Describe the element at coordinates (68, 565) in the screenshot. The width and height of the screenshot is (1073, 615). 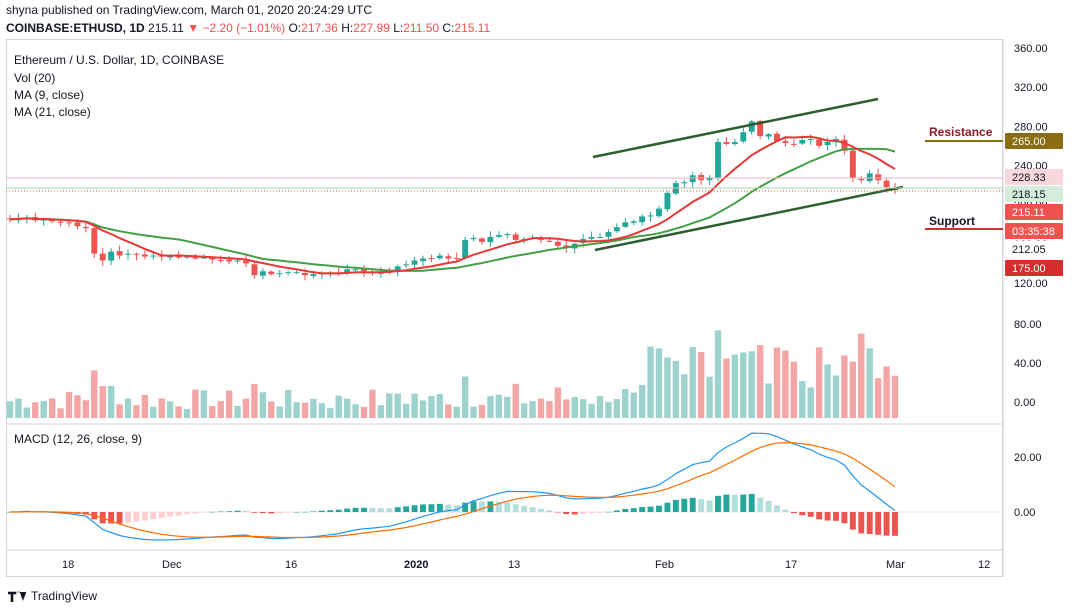
I see `time-tick: 18` at that location.